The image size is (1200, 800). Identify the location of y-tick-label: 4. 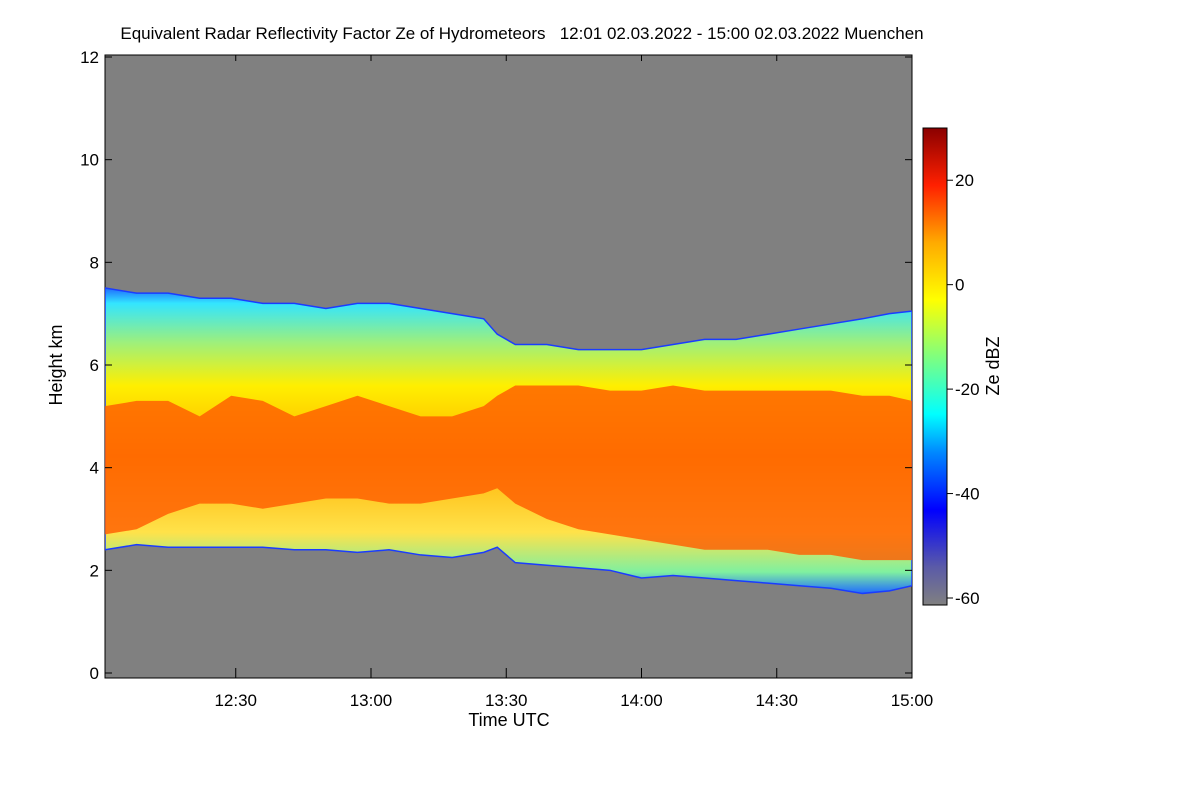
(94, 468).